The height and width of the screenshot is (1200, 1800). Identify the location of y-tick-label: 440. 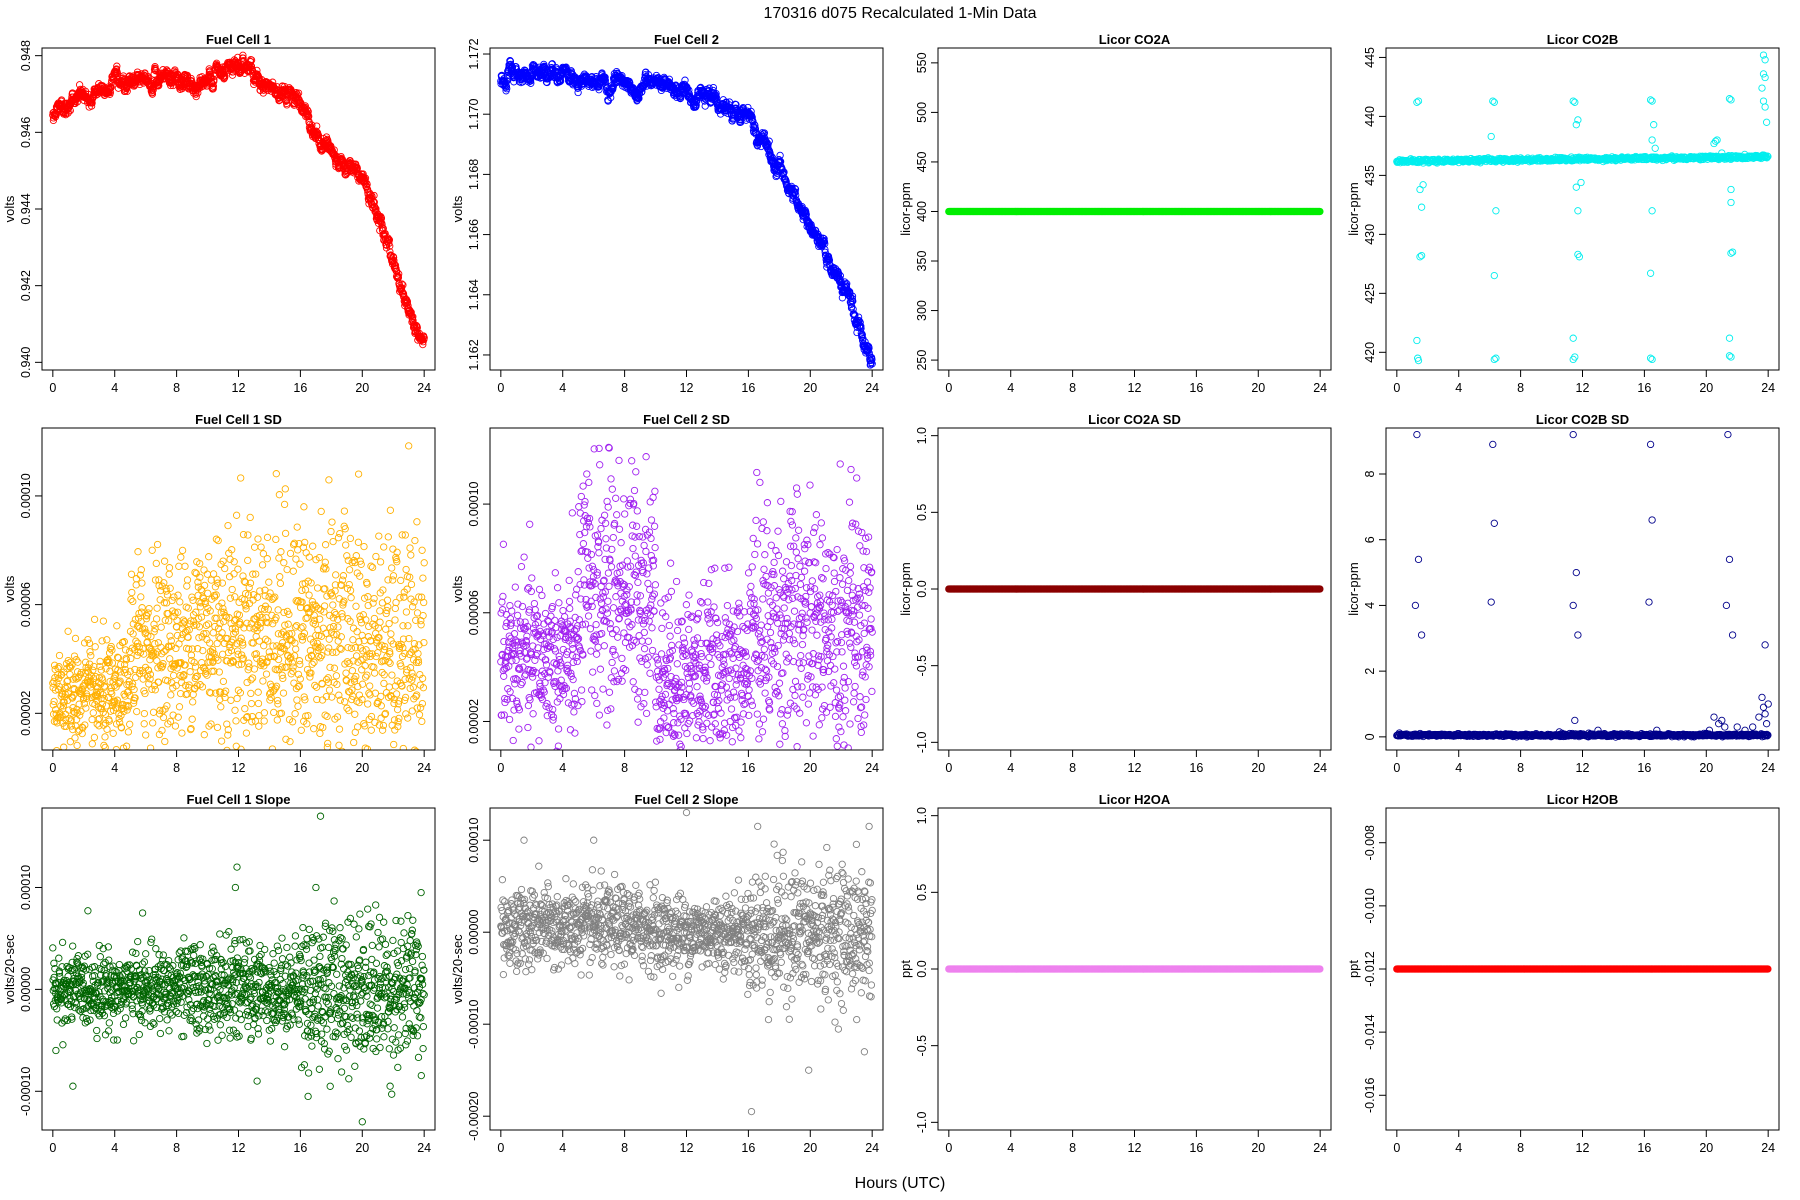
(1370, 116).